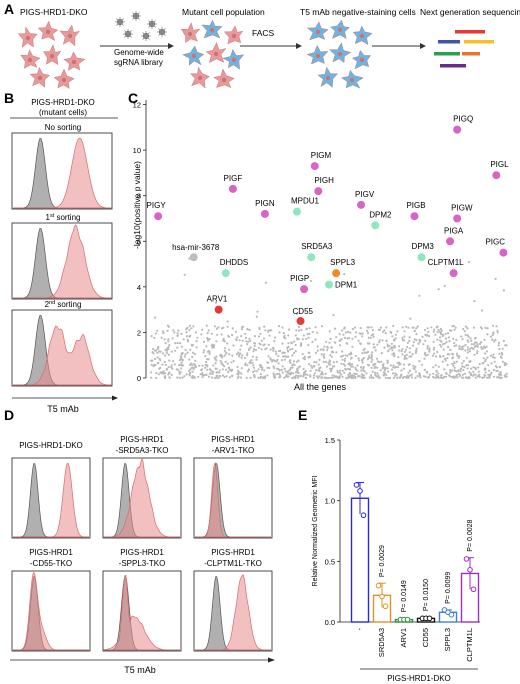 This screenshot has width=520, height=684. Describe the element at coordinates (453, 273) in the screenshot. I see `gene-point-clptm1l` at that location.